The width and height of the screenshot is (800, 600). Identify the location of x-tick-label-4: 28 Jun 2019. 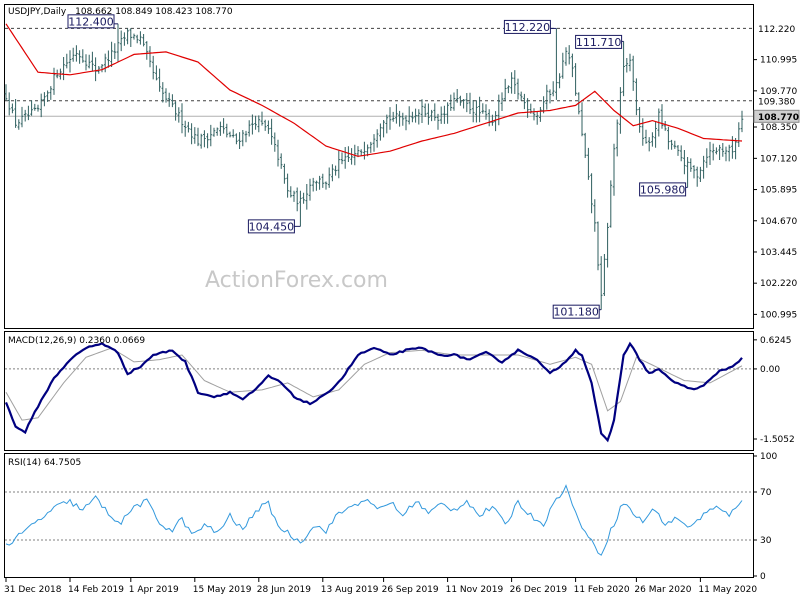
(284, 590).